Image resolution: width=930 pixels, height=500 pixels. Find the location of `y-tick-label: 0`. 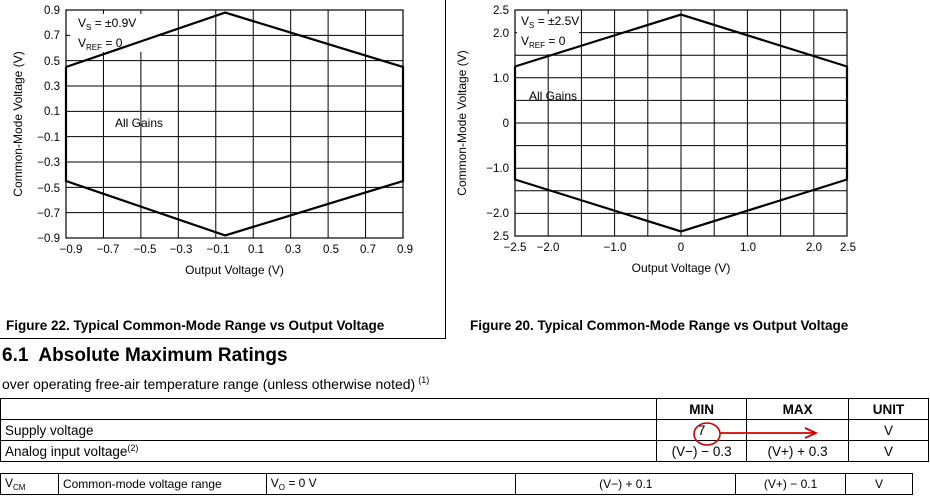

y-tick-label: 0 is located at coordinates (506, 124).